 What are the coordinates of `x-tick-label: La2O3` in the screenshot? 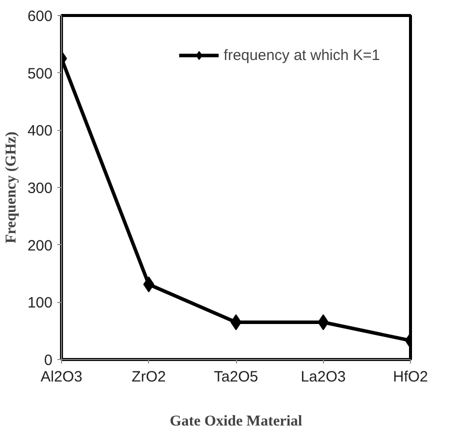 It's located at (323, 377).